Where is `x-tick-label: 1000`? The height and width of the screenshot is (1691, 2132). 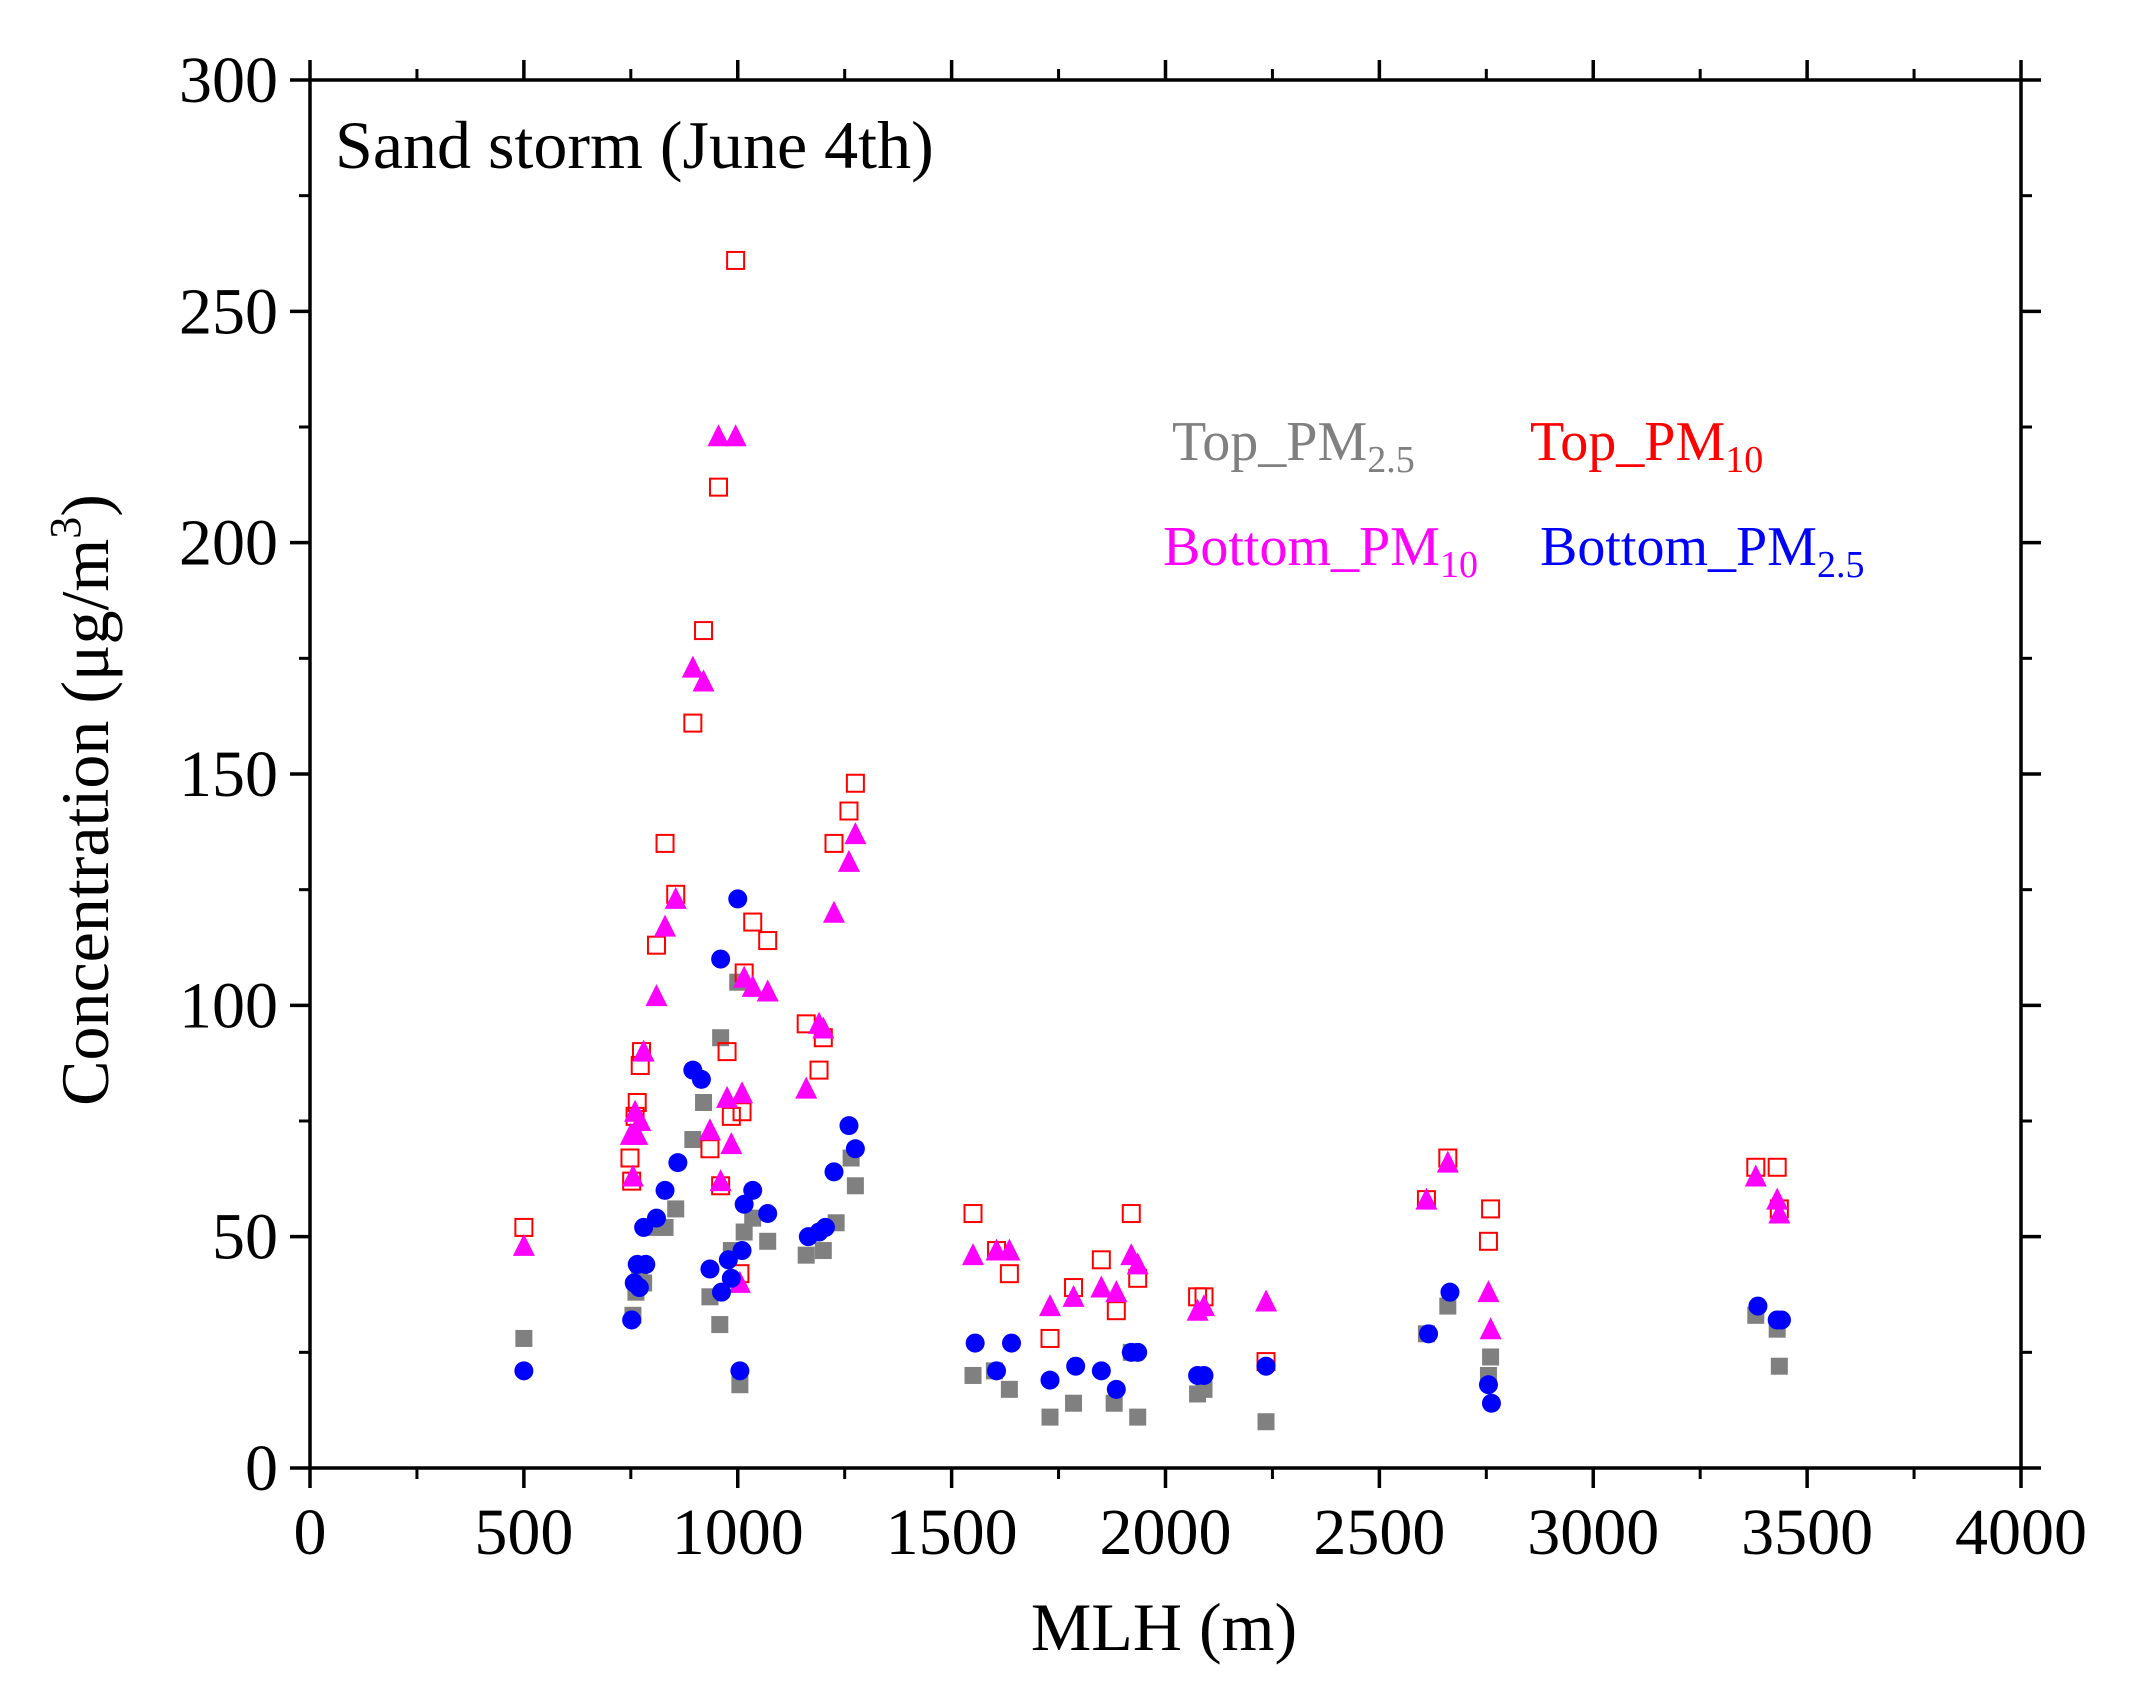 x-tick-label: 1000 is located at coordinates (738, 1532).